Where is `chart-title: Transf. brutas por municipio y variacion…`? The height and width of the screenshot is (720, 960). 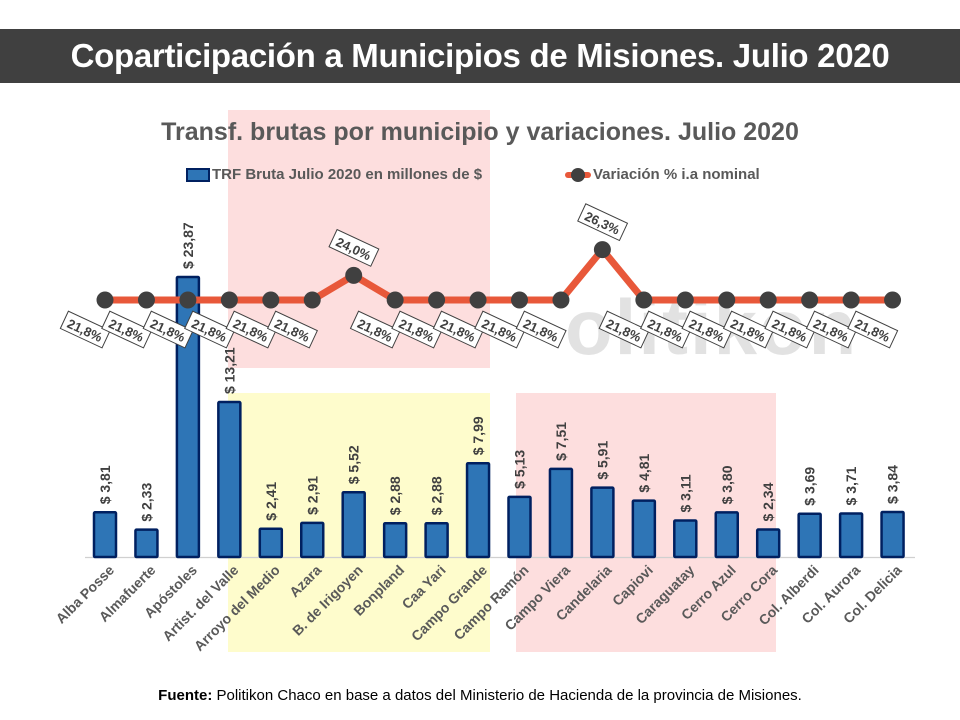 chart-title: Transf. brutas por municipio y variacion… is located at coordinates (480, 132).